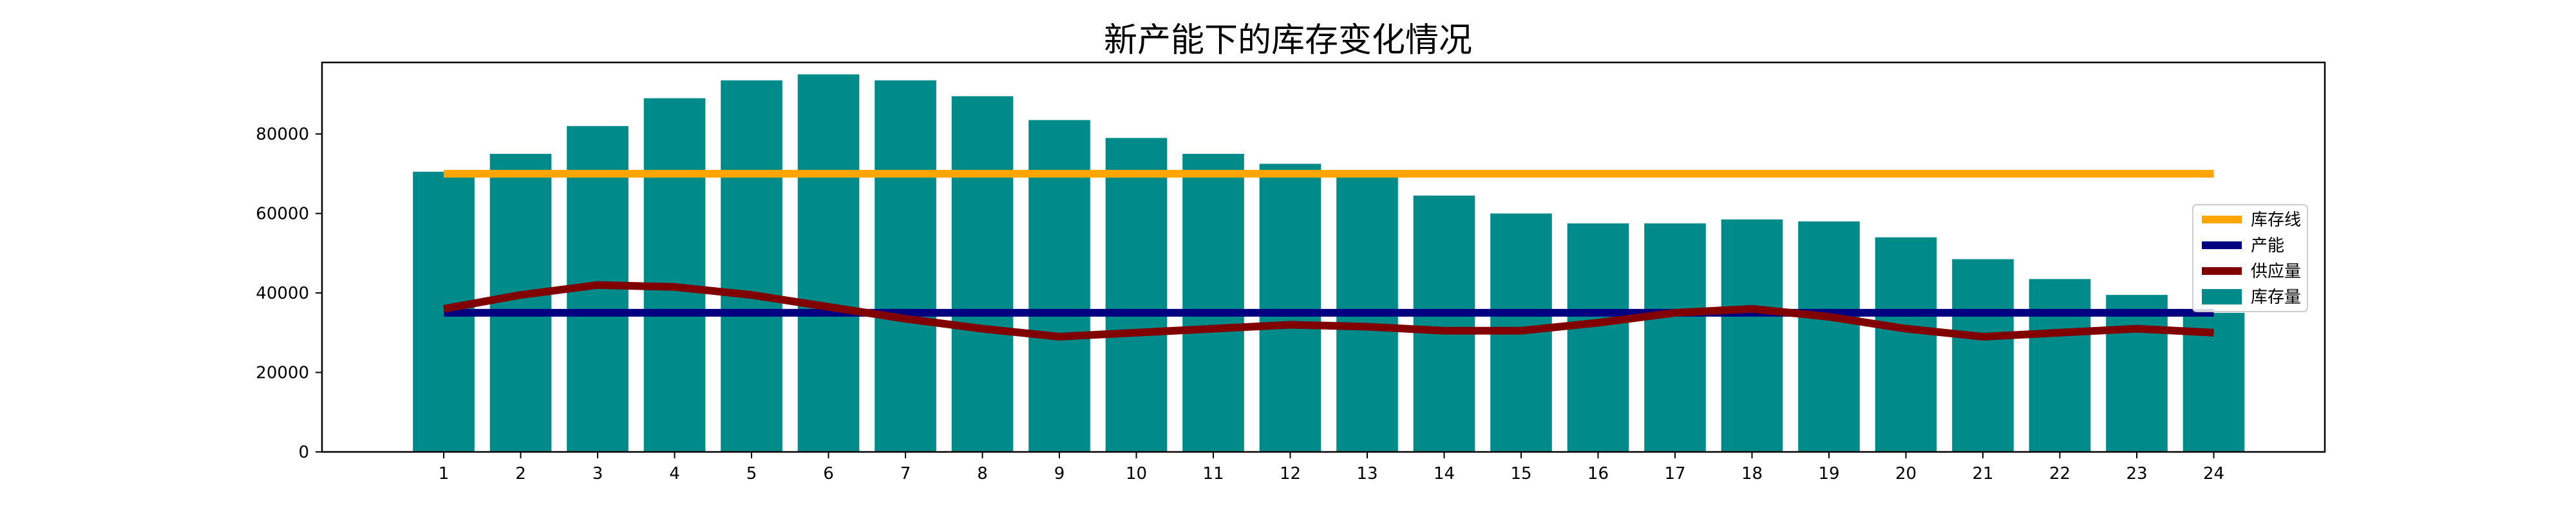 Image resolution: width=2576 pixels, height=515 pixels. Describe the element at coordinates (1598, 473) in the screenshot. I see `x-tick-label: 16` at that location.